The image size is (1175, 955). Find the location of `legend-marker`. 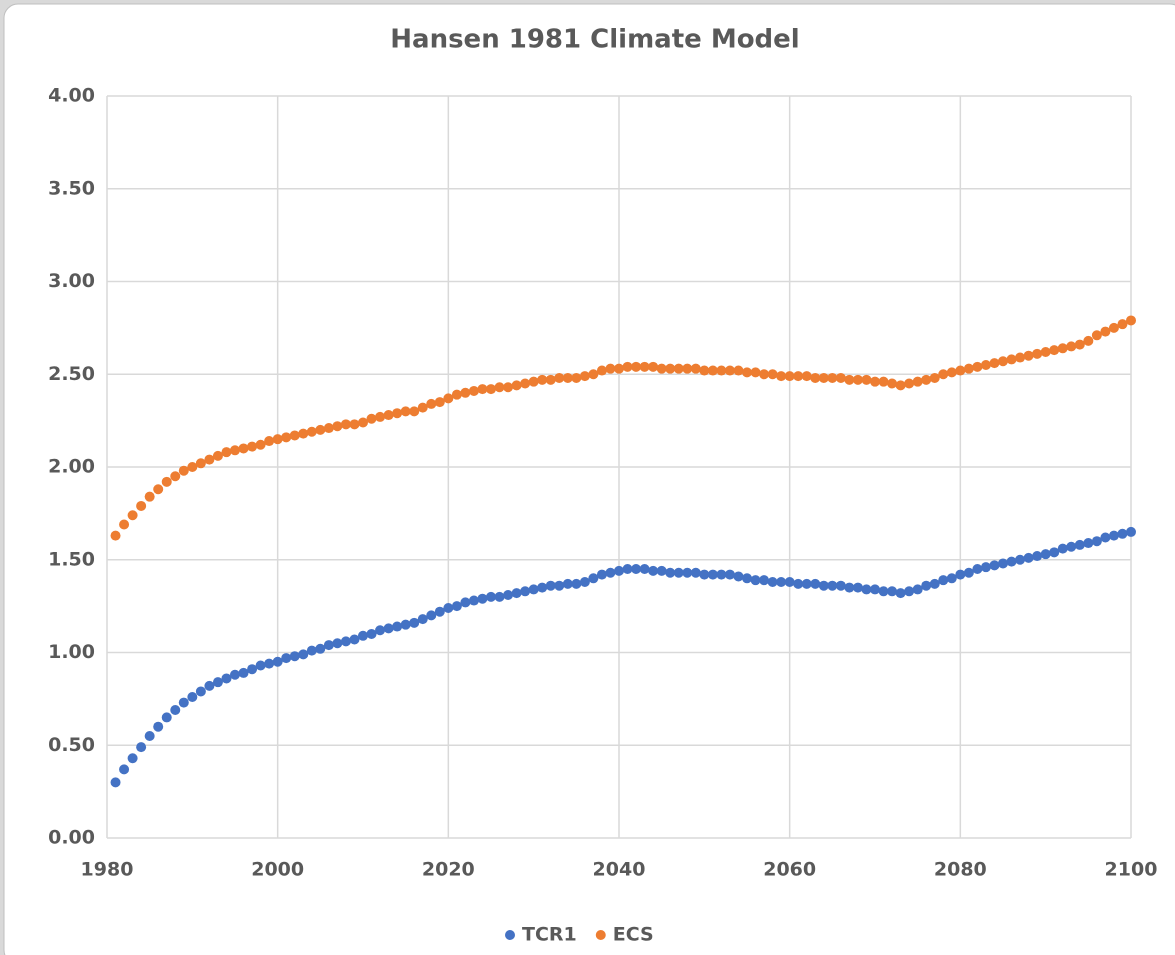

legend-marker is located at coordinates (600, 935).